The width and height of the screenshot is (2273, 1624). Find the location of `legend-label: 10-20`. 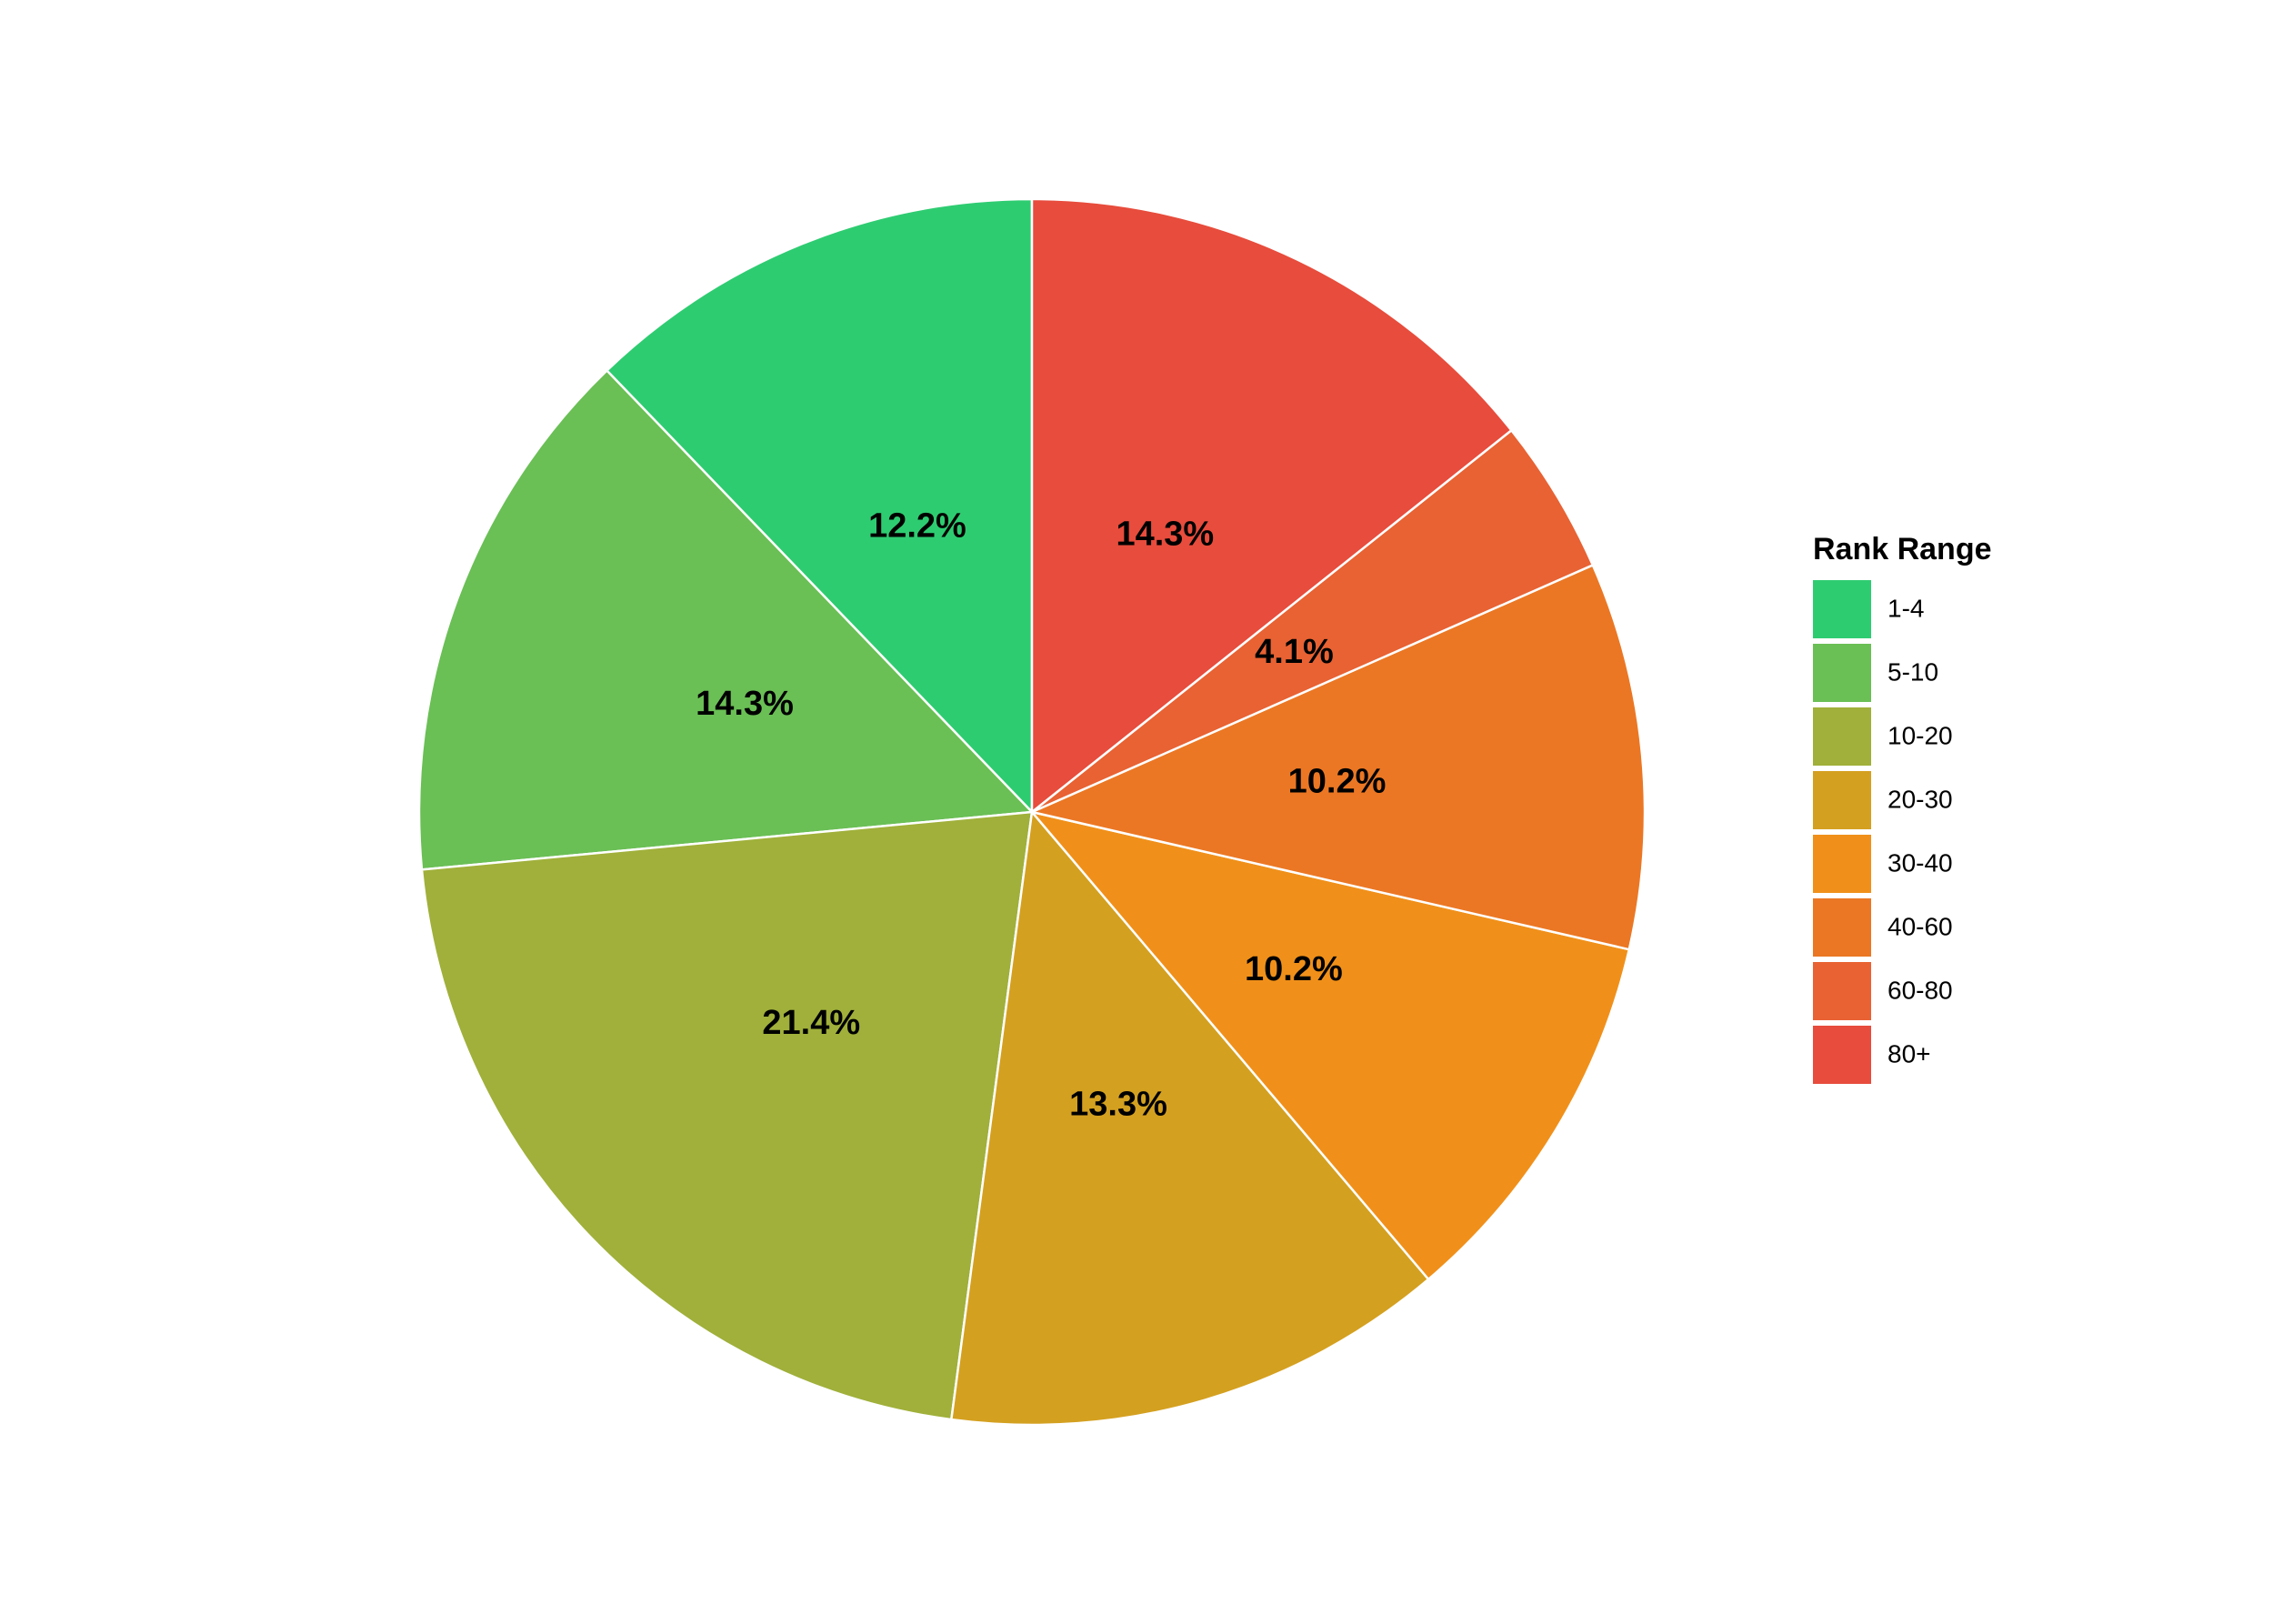

legend-label: 10-20 is located at coordinates (1920, 735).